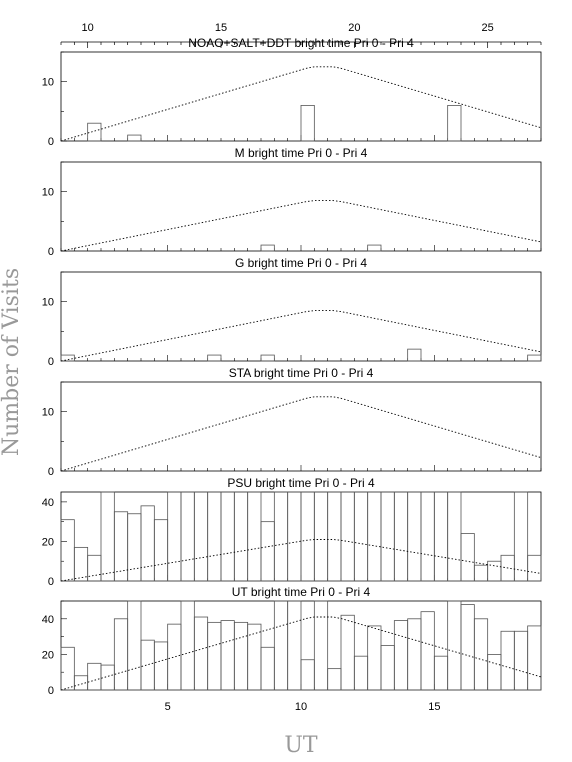 The width and height of the screenshot is (572, 762). What do you see at coordinates (301, 707) in the screenshot?
I see `bottom-axis-tick-label: 10` at bounding box center [301, 707].